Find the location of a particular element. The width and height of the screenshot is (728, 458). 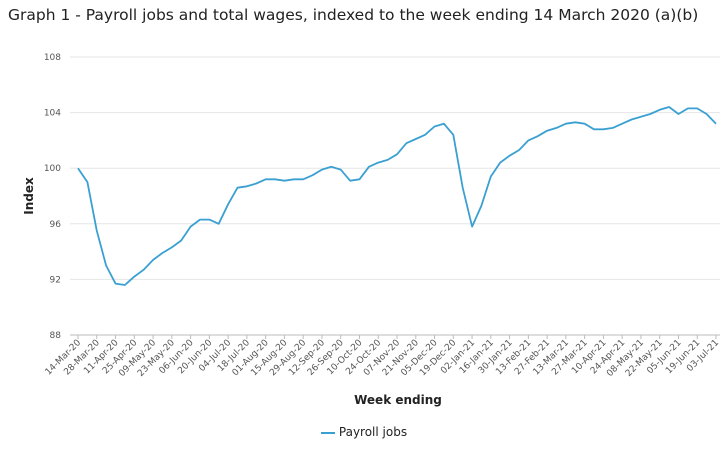

legend-swatch is located at coordinates (327, 432).